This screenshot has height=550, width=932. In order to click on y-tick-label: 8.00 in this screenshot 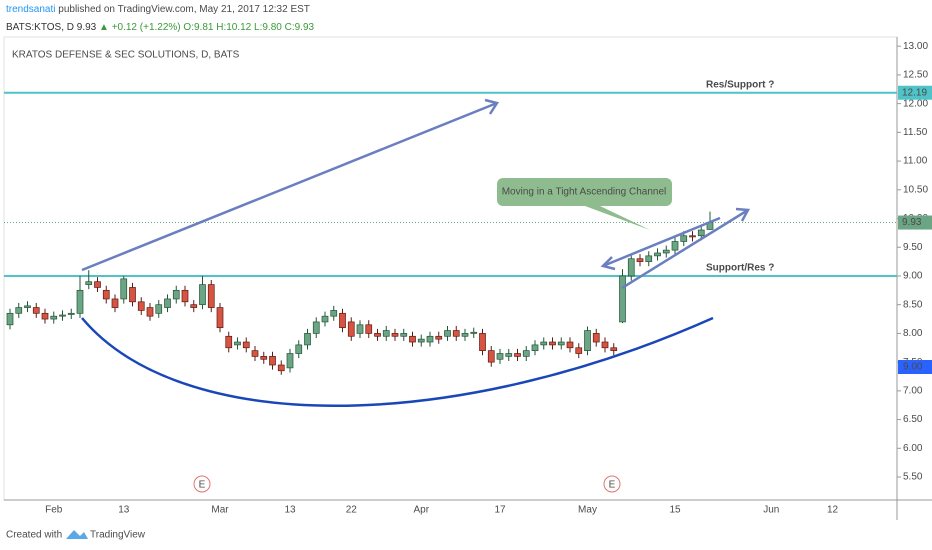, I will do `click(913, 333)`.